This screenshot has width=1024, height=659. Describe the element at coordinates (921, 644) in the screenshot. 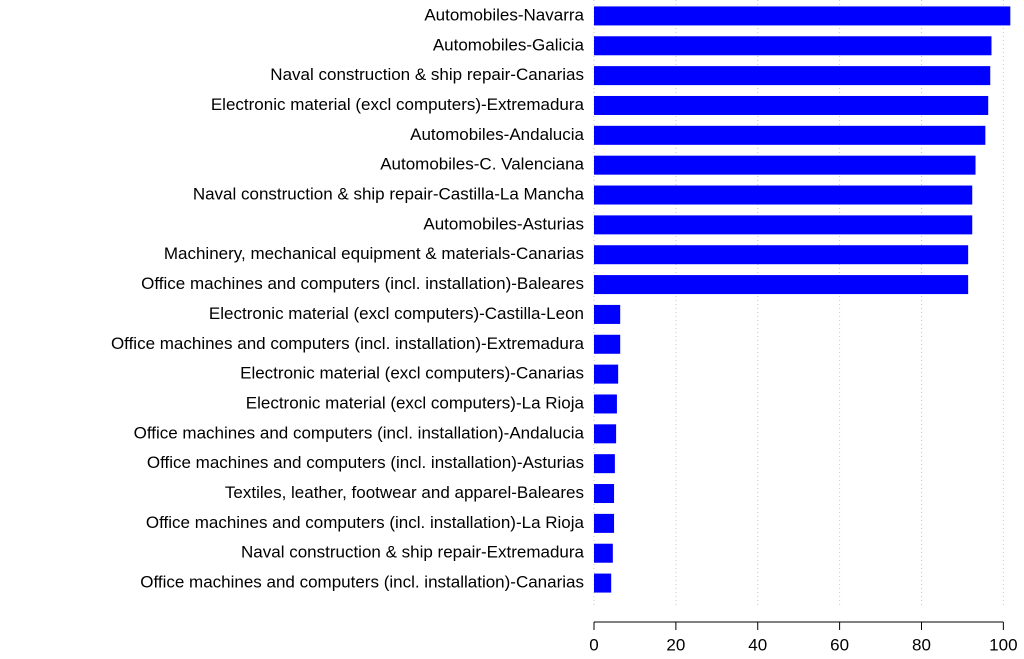

I see `x-tick-label: 80` at that location.